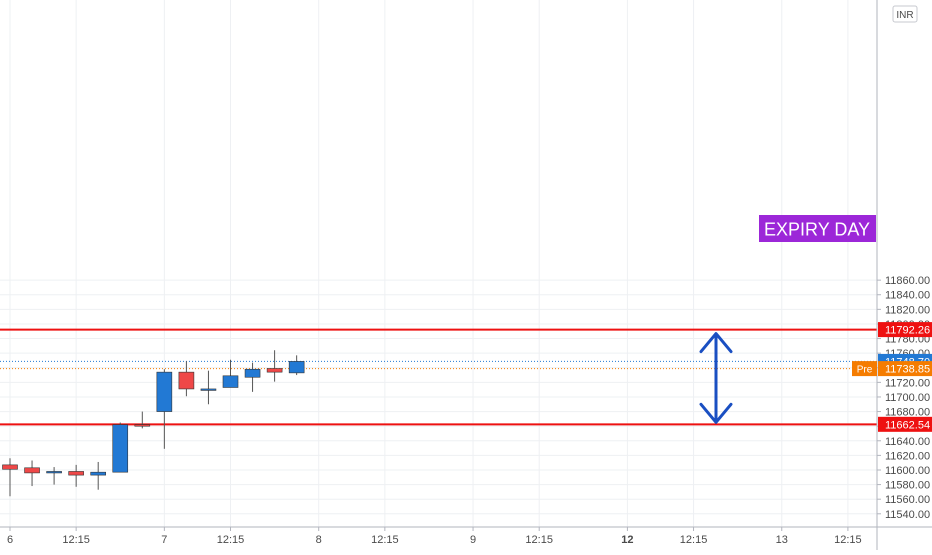  I want to click on expiry-day-text: EXPIRY DAY, so click(817, 230).